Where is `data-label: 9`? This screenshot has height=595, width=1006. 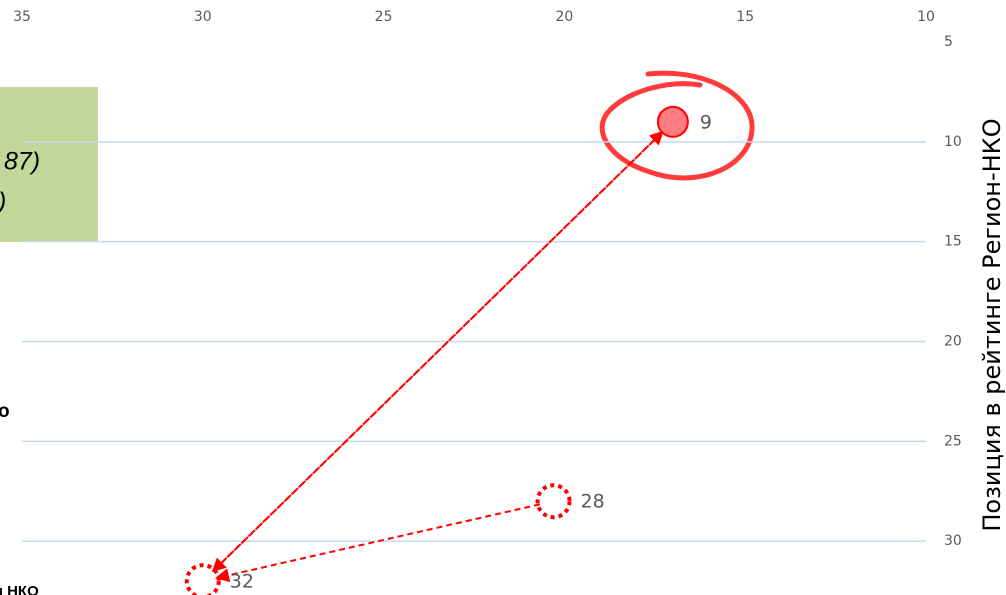 data-label: 9 is located at coordinates (706, 122).